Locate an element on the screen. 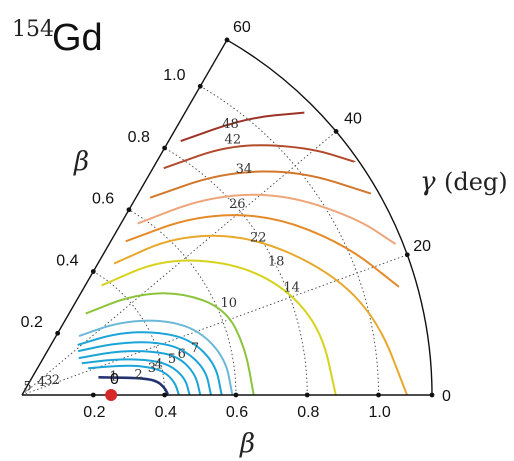  contour-label: 48 is located at coordinates (230, 124).